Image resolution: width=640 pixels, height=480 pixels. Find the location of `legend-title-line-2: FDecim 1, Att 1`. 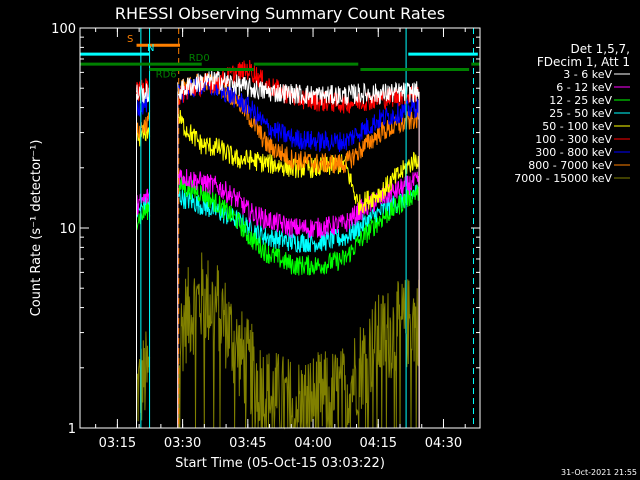

legend-title-line-2: FDecim 1, Att 1 is located at coordinates (583, 62).